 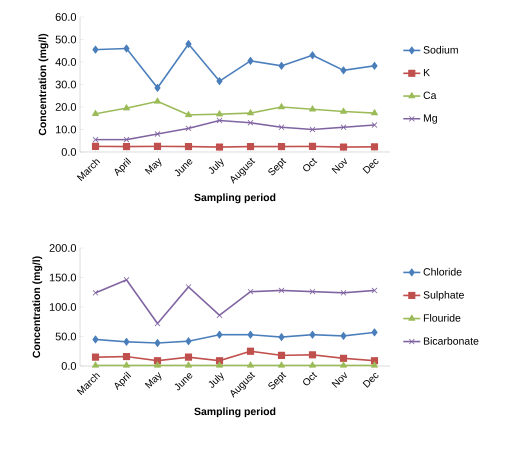 What do you see at coordinates (451, 341) in the screenshot?
I see `legend-label: Bicarbonate` at bounding box center [451, 341].